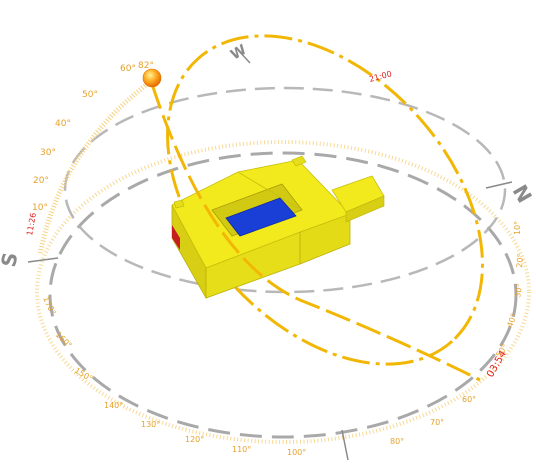 The width and height of the screenshot is (536, 470). What do you see at coordinates (43, 260) in the screenshot?
I see `south-tick` at bounding box center [43, 260].